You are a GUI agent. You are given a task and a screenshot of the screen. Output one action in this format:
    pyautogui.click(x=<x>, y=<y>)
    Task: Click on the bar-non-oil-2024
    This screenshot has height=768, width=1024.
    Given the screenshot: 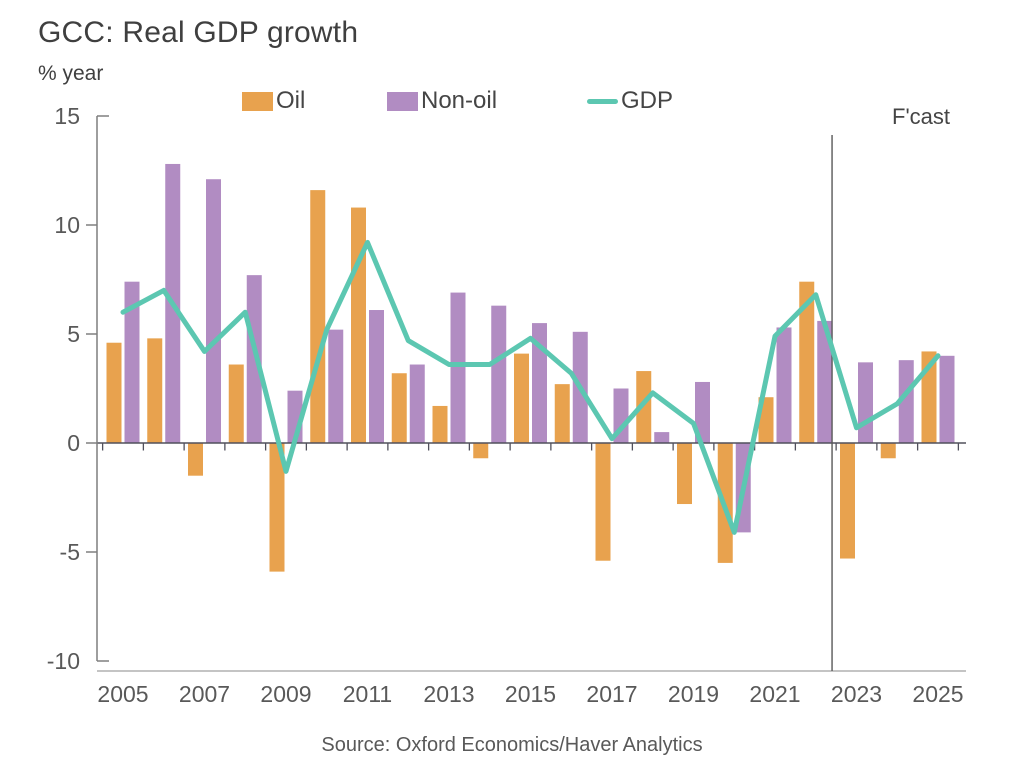 What is the action you would take?
    pyautogui.click(x=906, y=401)
    